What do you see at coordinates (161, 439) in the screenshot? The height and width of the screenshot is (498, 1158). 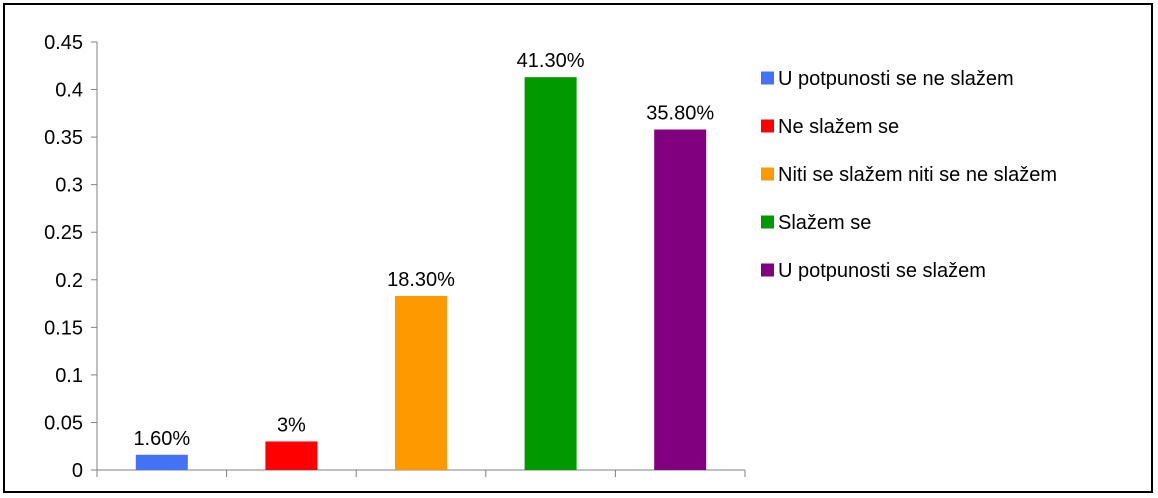 I see `data-label: 1.60%` at bounding box center [161, 439].